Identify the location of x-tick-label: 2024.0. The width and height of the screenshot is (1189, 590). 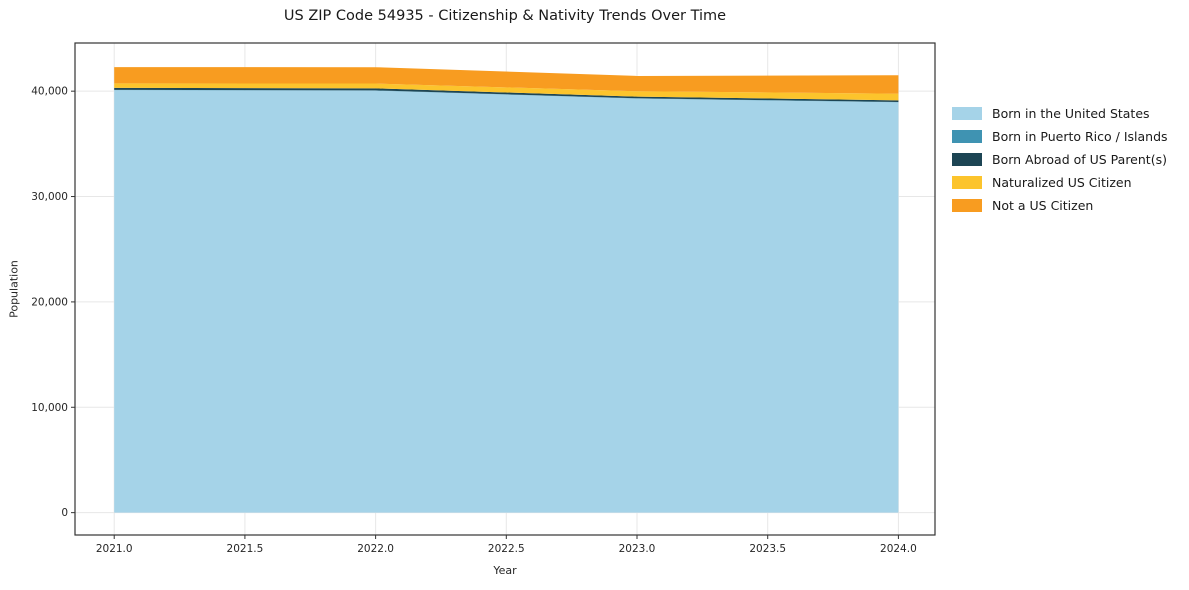
(898, 549).